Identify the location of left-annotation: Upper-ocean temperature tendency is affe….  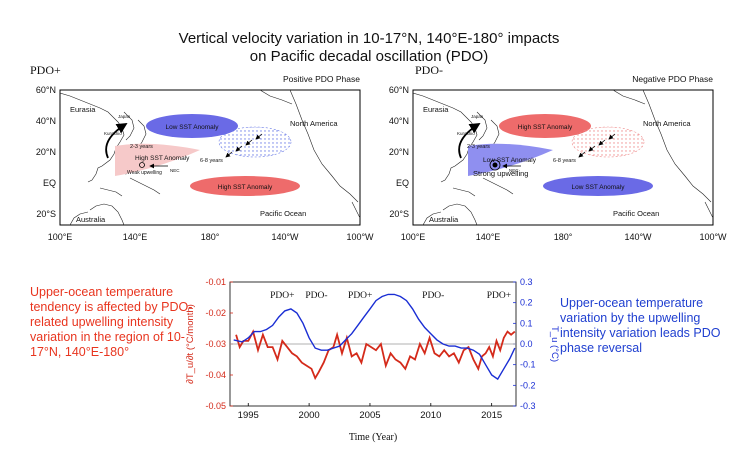
(111, 322).